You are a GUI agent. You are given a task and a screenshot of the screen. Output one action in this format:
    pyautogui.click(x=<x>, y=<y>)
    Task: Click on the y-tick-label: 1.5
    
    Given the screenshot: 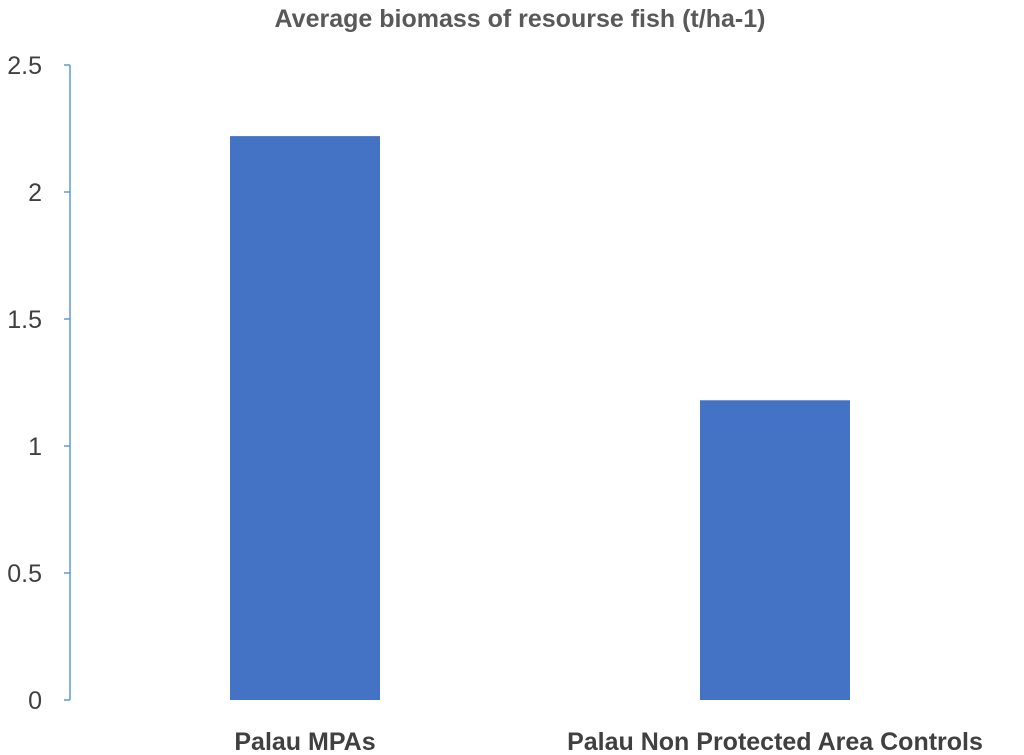 What is the action you would take?
    pyautogui.click(x=24, y=320)
    